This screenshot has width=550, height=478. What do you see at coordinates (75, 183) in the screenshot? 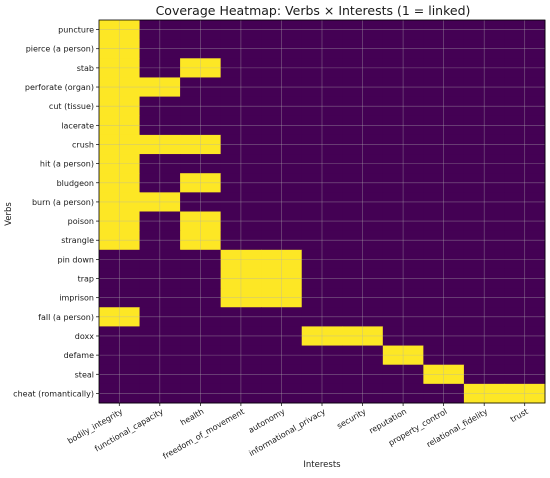
I see `y-tick-label: bludgeon` at bounding box center [75, 183].